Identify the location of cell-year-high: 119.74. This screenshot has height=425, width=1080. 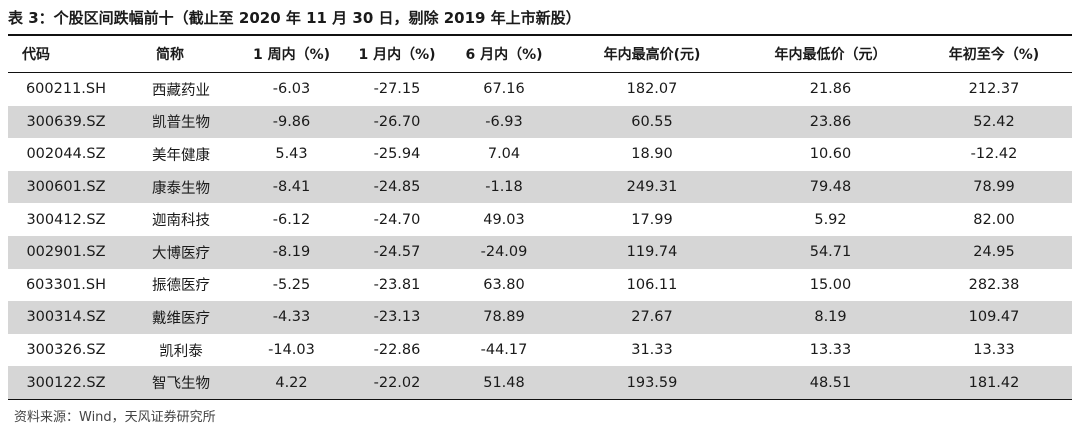
(652, 252).